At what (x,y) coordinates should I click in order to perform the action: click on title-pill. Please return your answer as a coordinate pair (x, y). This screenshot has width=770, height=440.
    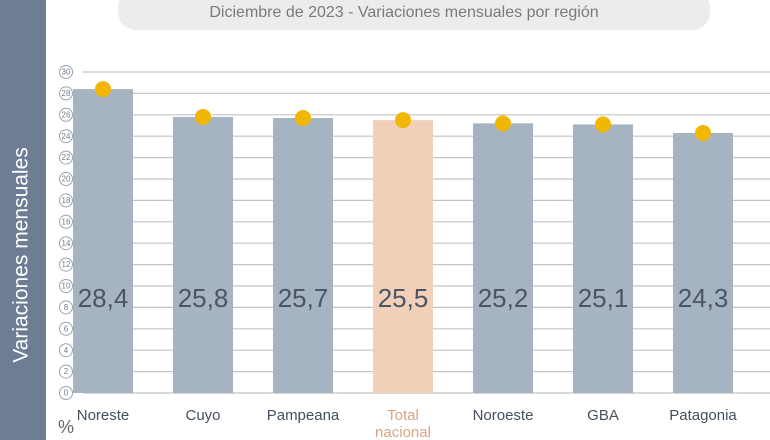
    Looking at the image, I should click on (414, 15).